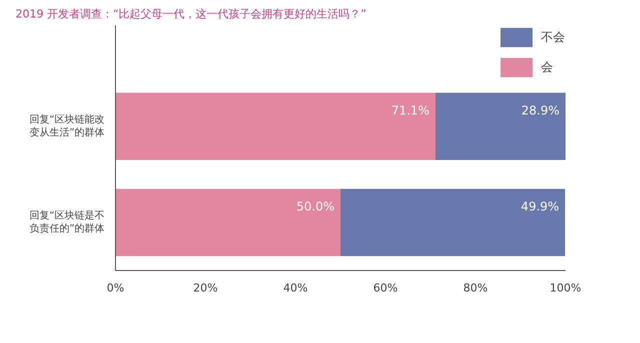  I want to click on x-tick-label: 60%, so click(385, 288).